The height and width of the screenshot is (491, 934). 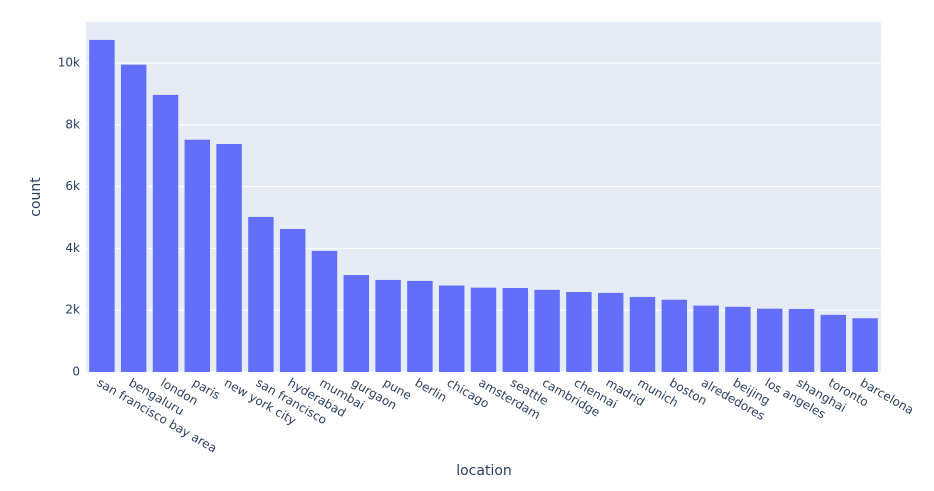 What do you see at coordinates (69, 63) in the screenshot?
I see `y-tick-label: 10k` at bounding box center [69, 63].